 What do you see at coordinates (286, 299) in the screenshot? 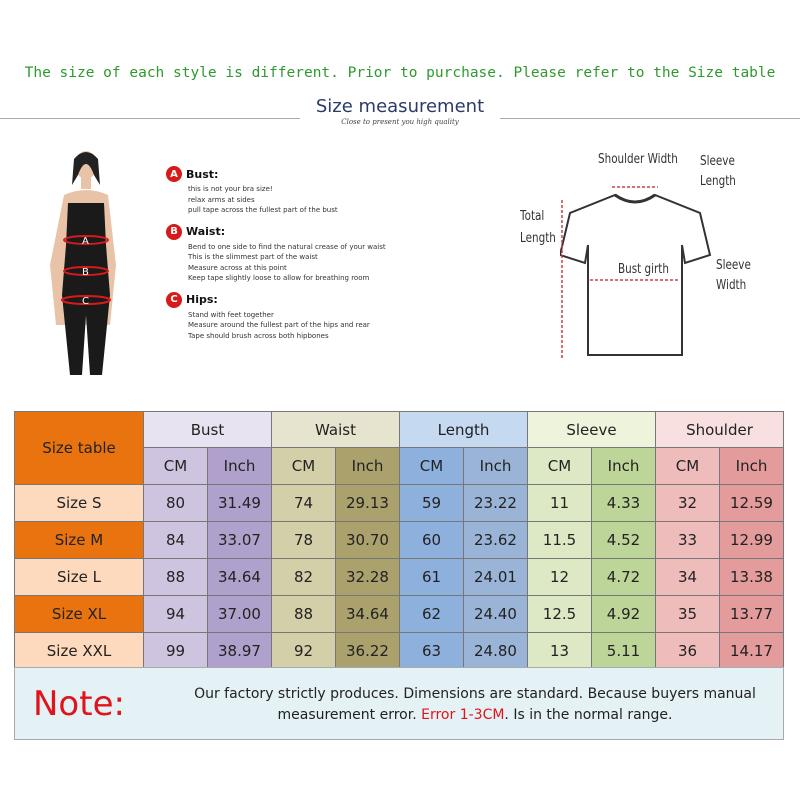
I see `guide-heading: C Hips:` at bounding box center [286, 299].